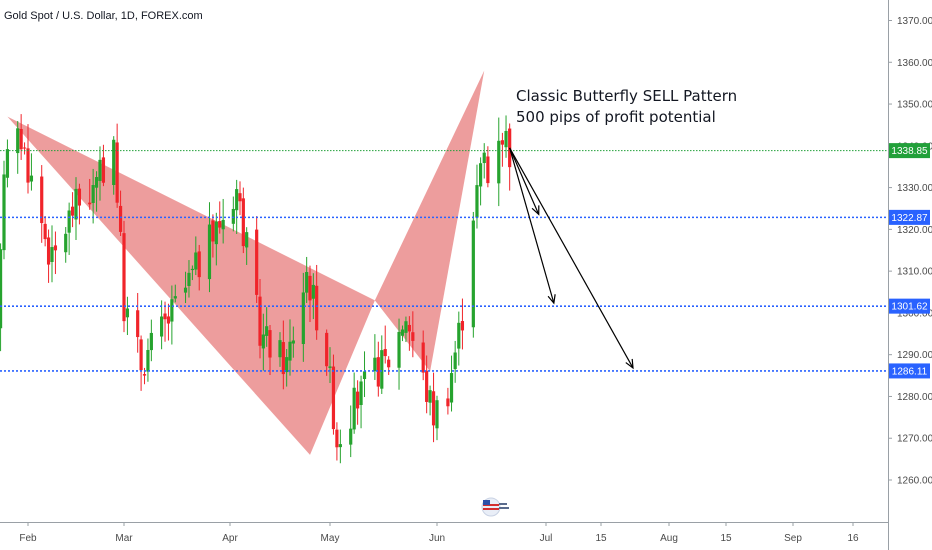  I want to click on price-tick-label: 1310.00, so click(914, 272).